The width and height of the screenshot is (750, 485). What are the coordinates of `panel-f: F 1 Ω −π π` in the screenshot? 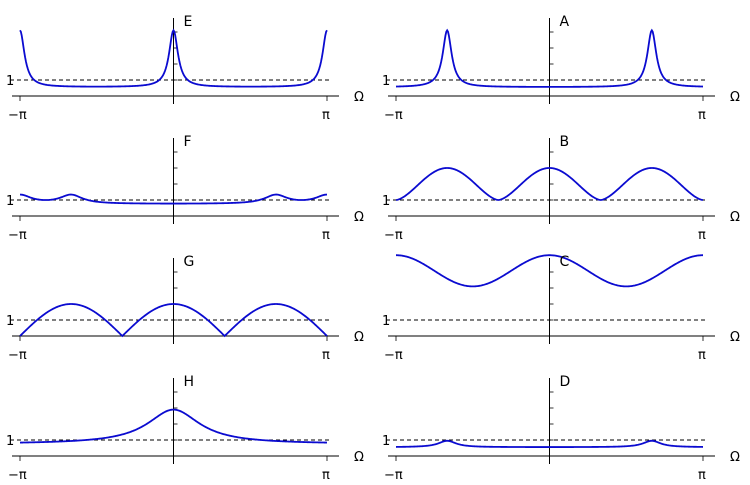 It's located at (185, 188).